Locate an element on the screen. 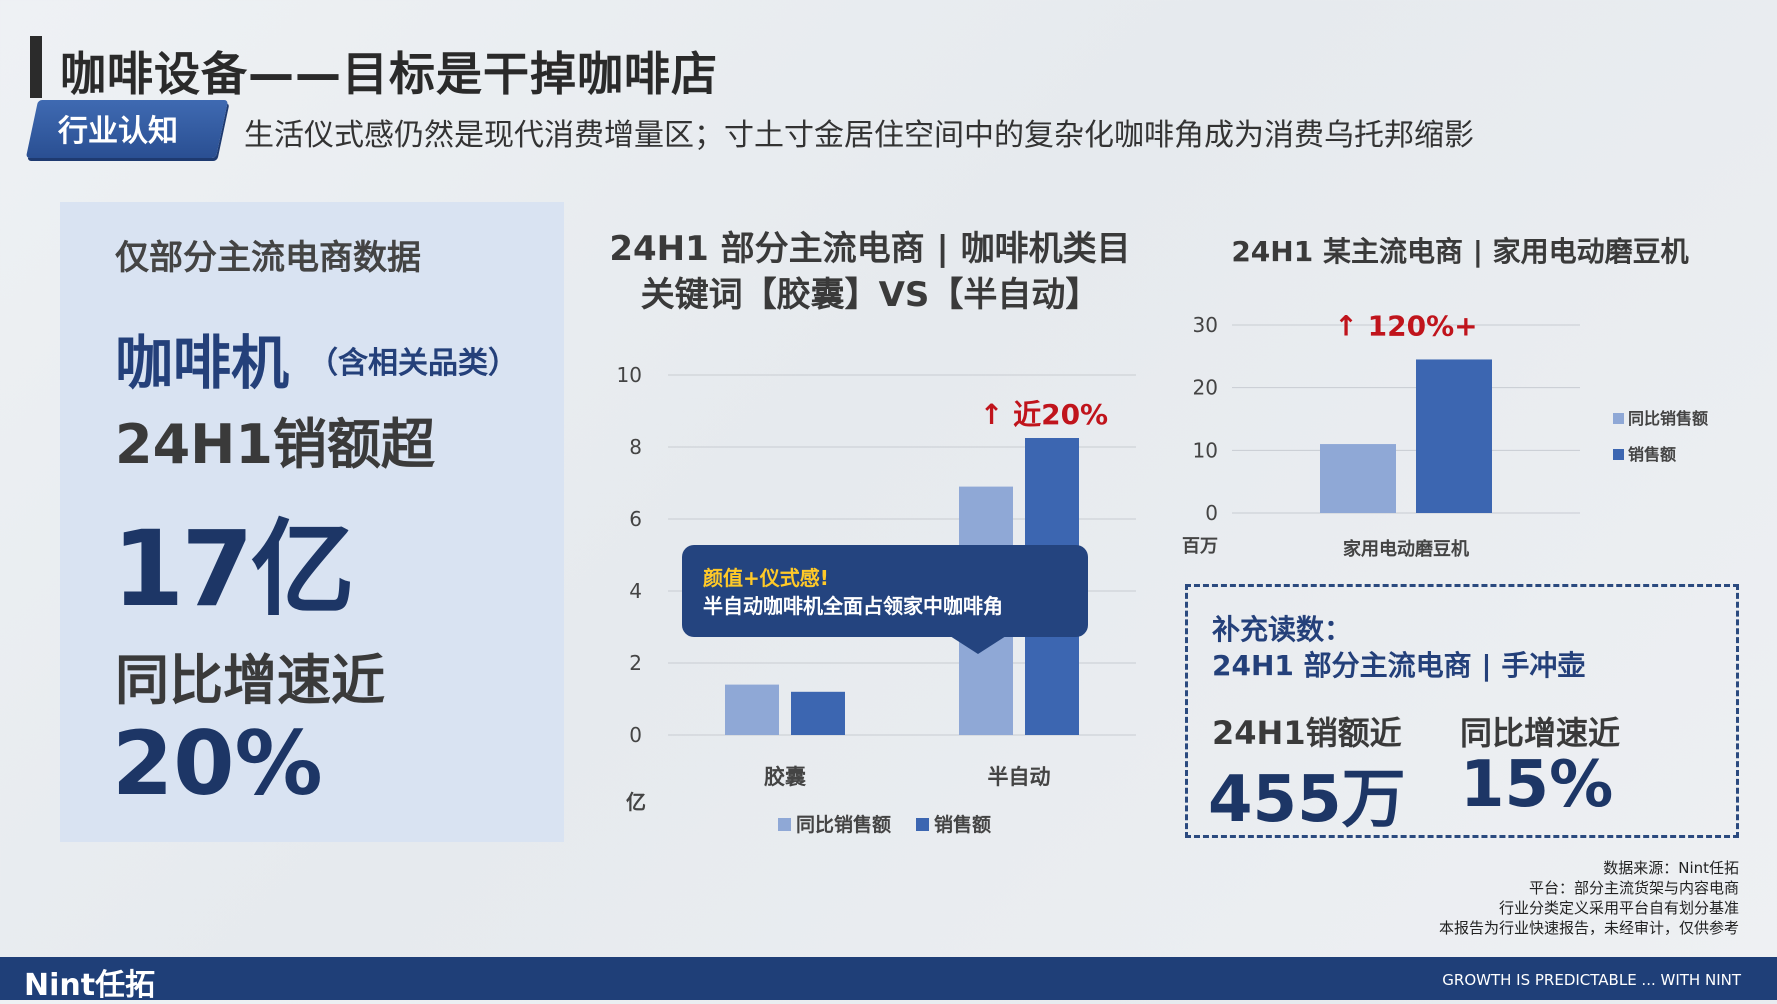 This screenshot has height=1004, width=1777. footer-logo: Nint任拓 is located at coordinates (90, 985).